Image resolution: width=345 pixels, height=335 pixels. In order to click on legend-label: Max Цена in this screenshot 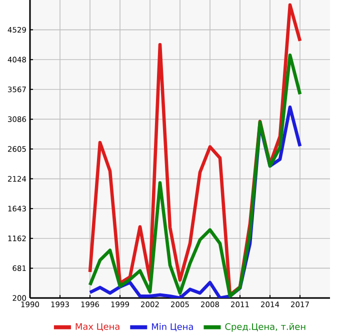, I will do `click(98, 327)`.